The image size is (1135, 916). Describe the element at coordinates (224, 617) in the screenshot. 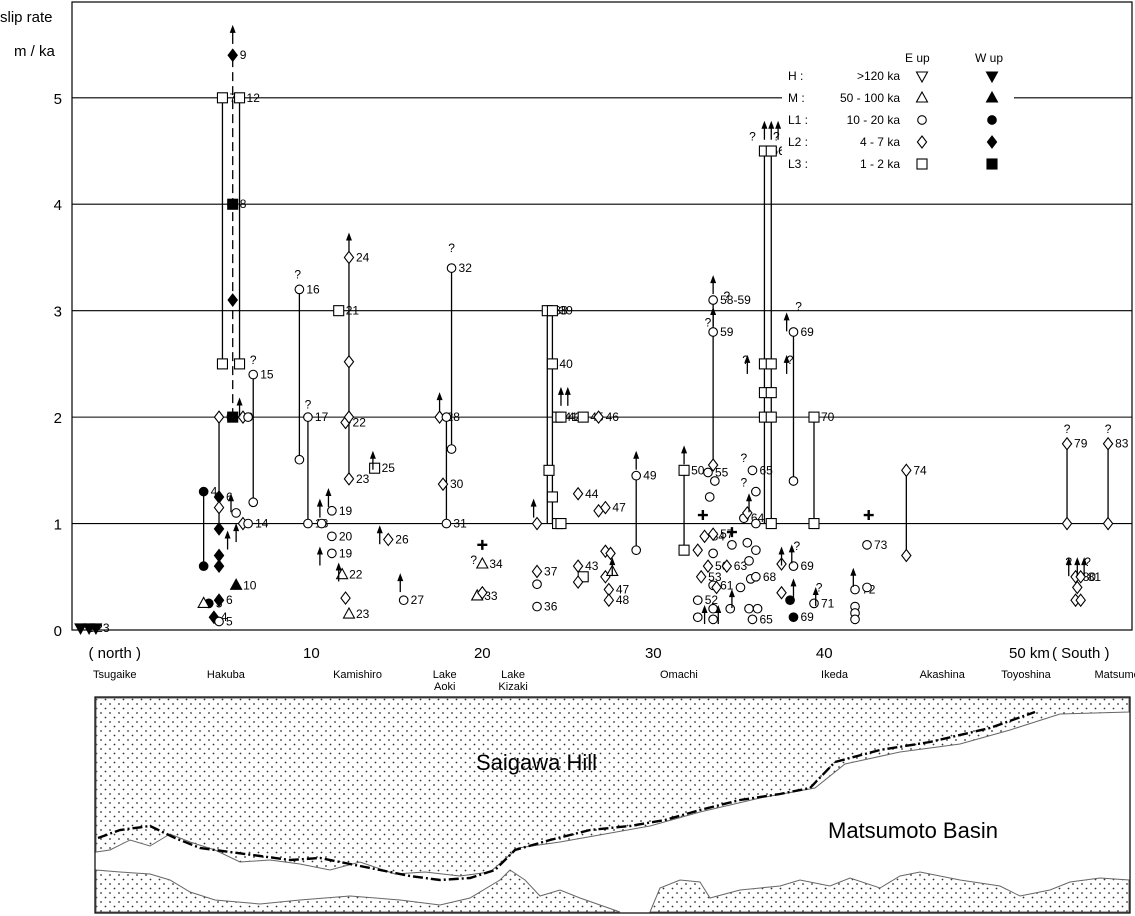

I see `point-label: 4` at that location.